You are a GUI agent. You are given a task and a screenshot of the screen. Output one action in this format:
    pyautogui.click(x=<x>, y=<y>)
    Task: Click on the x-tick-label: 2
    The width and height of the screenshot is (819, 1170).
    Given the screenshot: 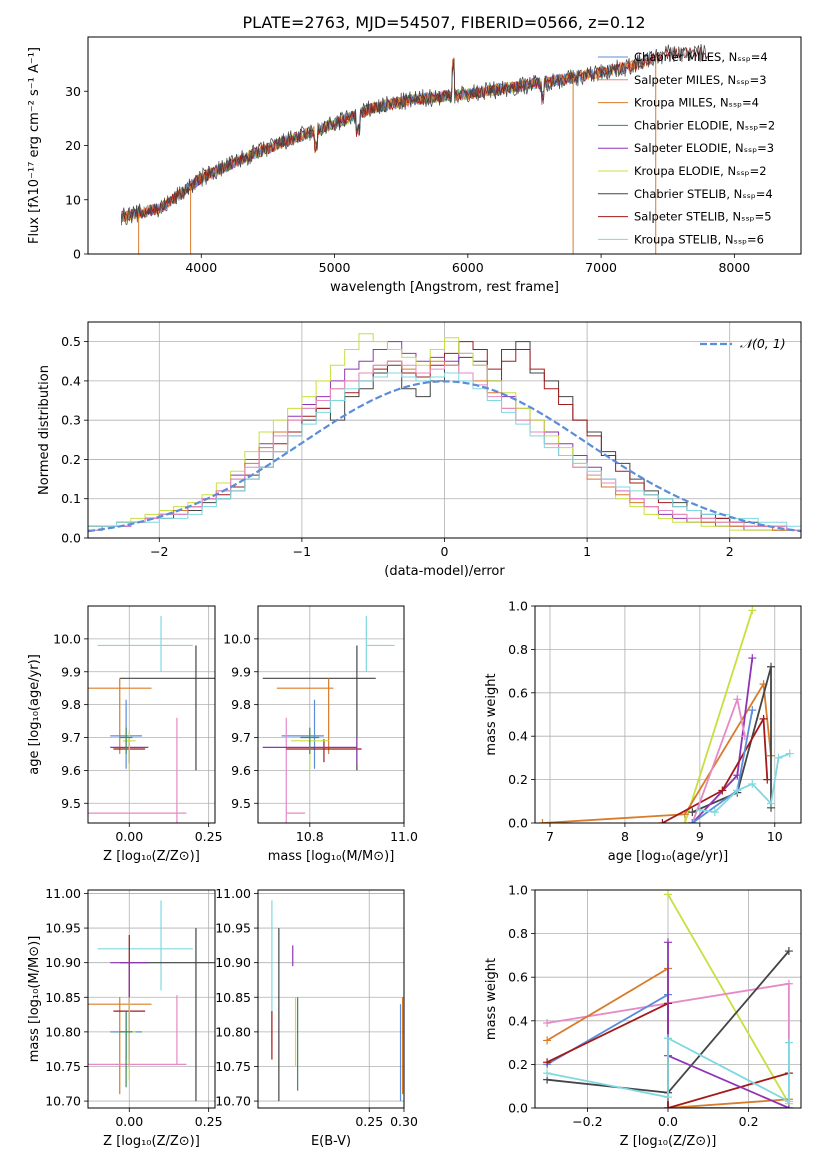 What is the action you would take?
    pyautogui.click(x=730, y=551)
    